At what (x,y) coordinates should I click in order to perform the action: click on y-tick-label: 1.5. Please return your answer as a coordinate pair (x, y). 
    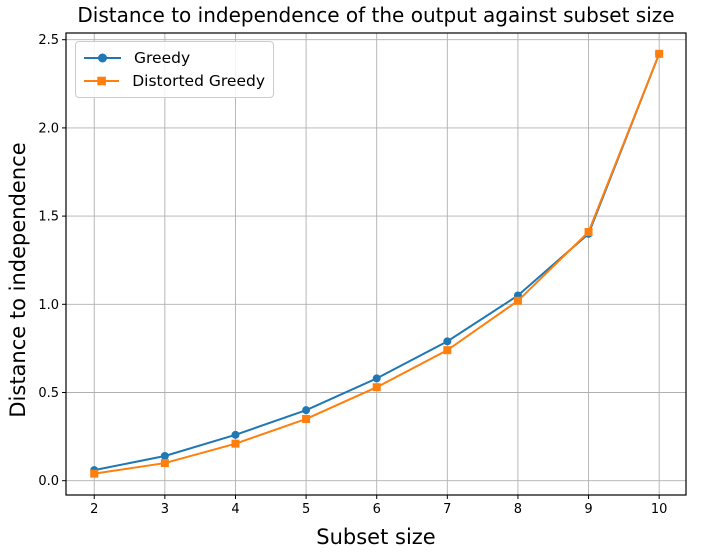
    Looking at the image, I should click on (48, 217).